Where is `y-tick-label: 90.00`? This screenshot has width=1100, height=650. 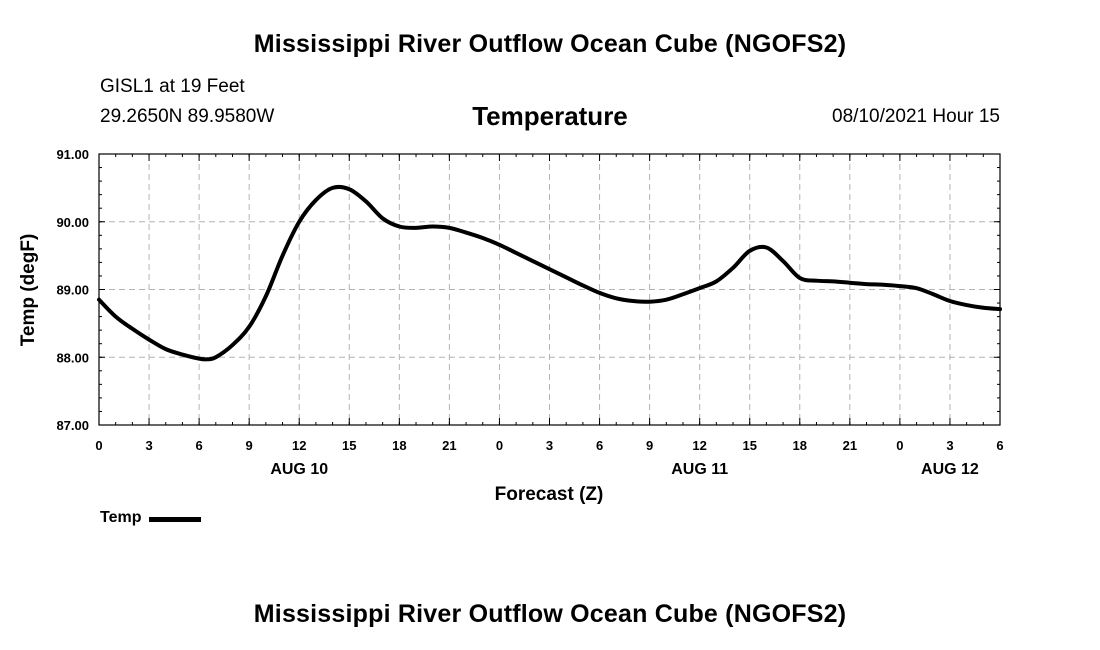
y-tick-label: 90.00 is located at coordinates (72, 222).